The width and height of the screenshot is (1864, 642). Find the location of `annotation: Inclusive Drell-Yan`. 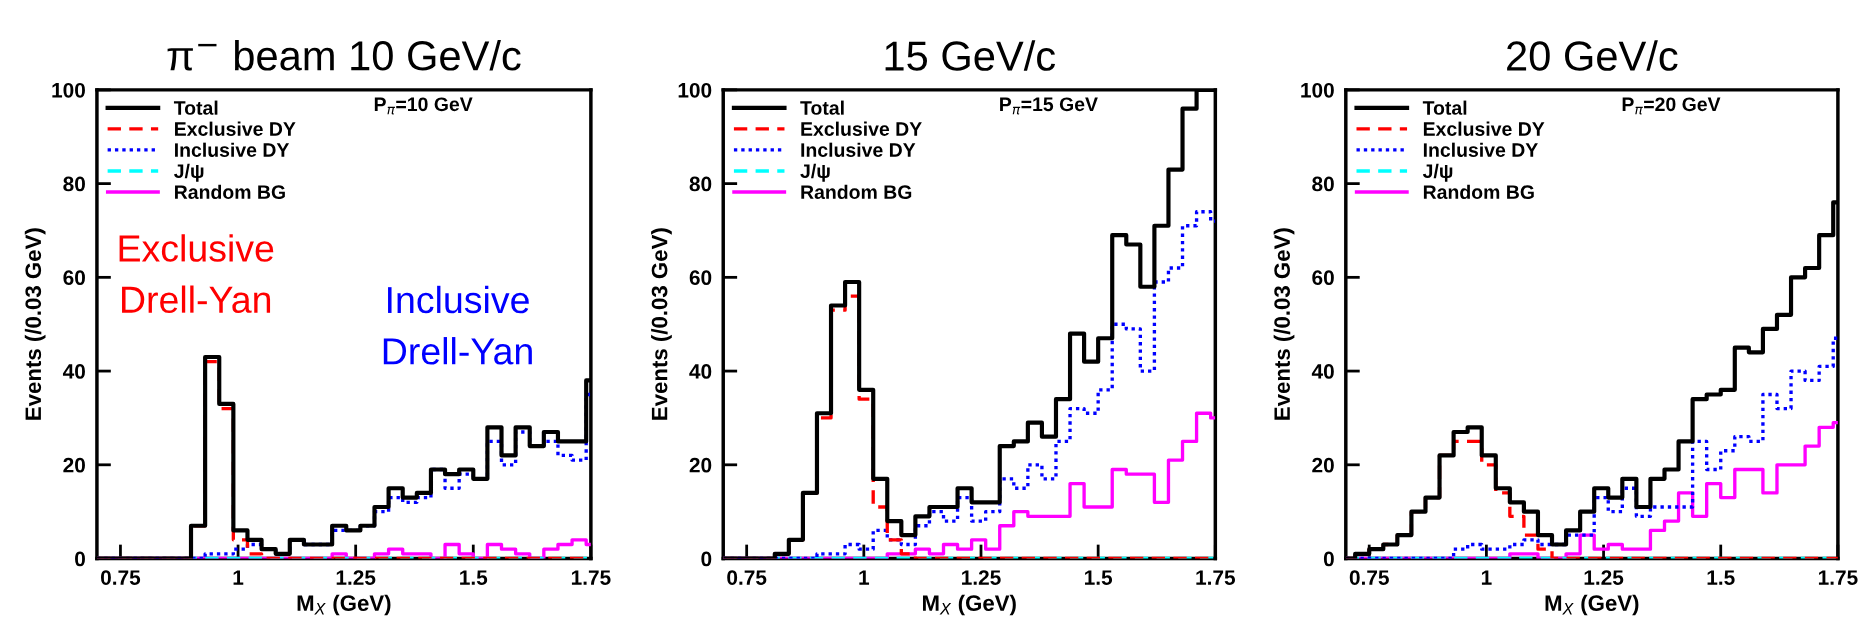

annotation: Inclusive Drell-Yan is located at coordinates (457, 325).